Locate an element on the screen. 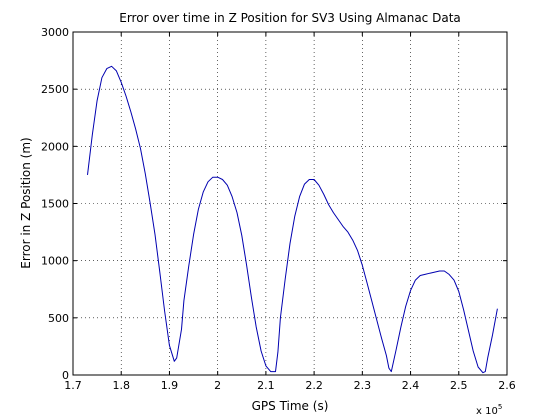  y-tick-label: 2500 is located at coordinates (55, 89).